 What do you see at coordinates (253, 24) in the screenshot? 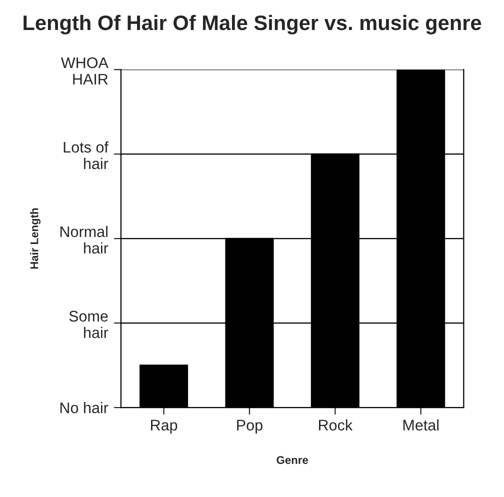
I see `chart-title: Length Of Hair Of Male Singer vs. music genre` at bounding box center [253, 24].